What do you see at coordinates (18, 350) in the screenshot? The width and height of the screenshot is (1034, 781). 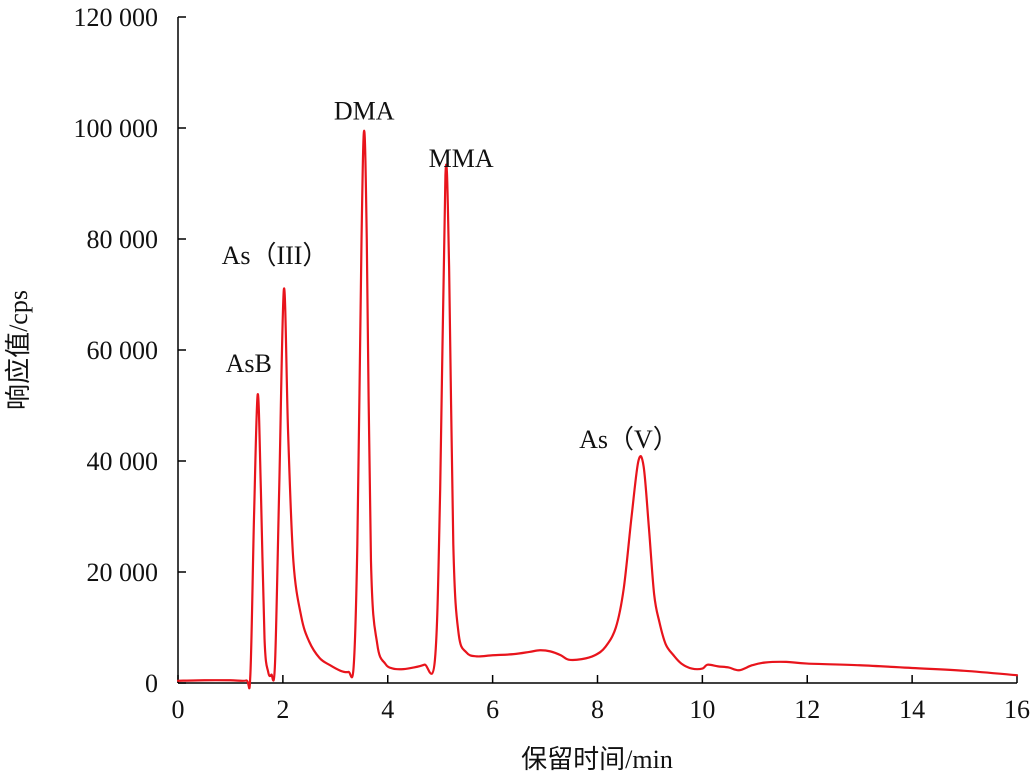 I see `y-axis-title: 响应值/cps` at bounding box center [18, 350].